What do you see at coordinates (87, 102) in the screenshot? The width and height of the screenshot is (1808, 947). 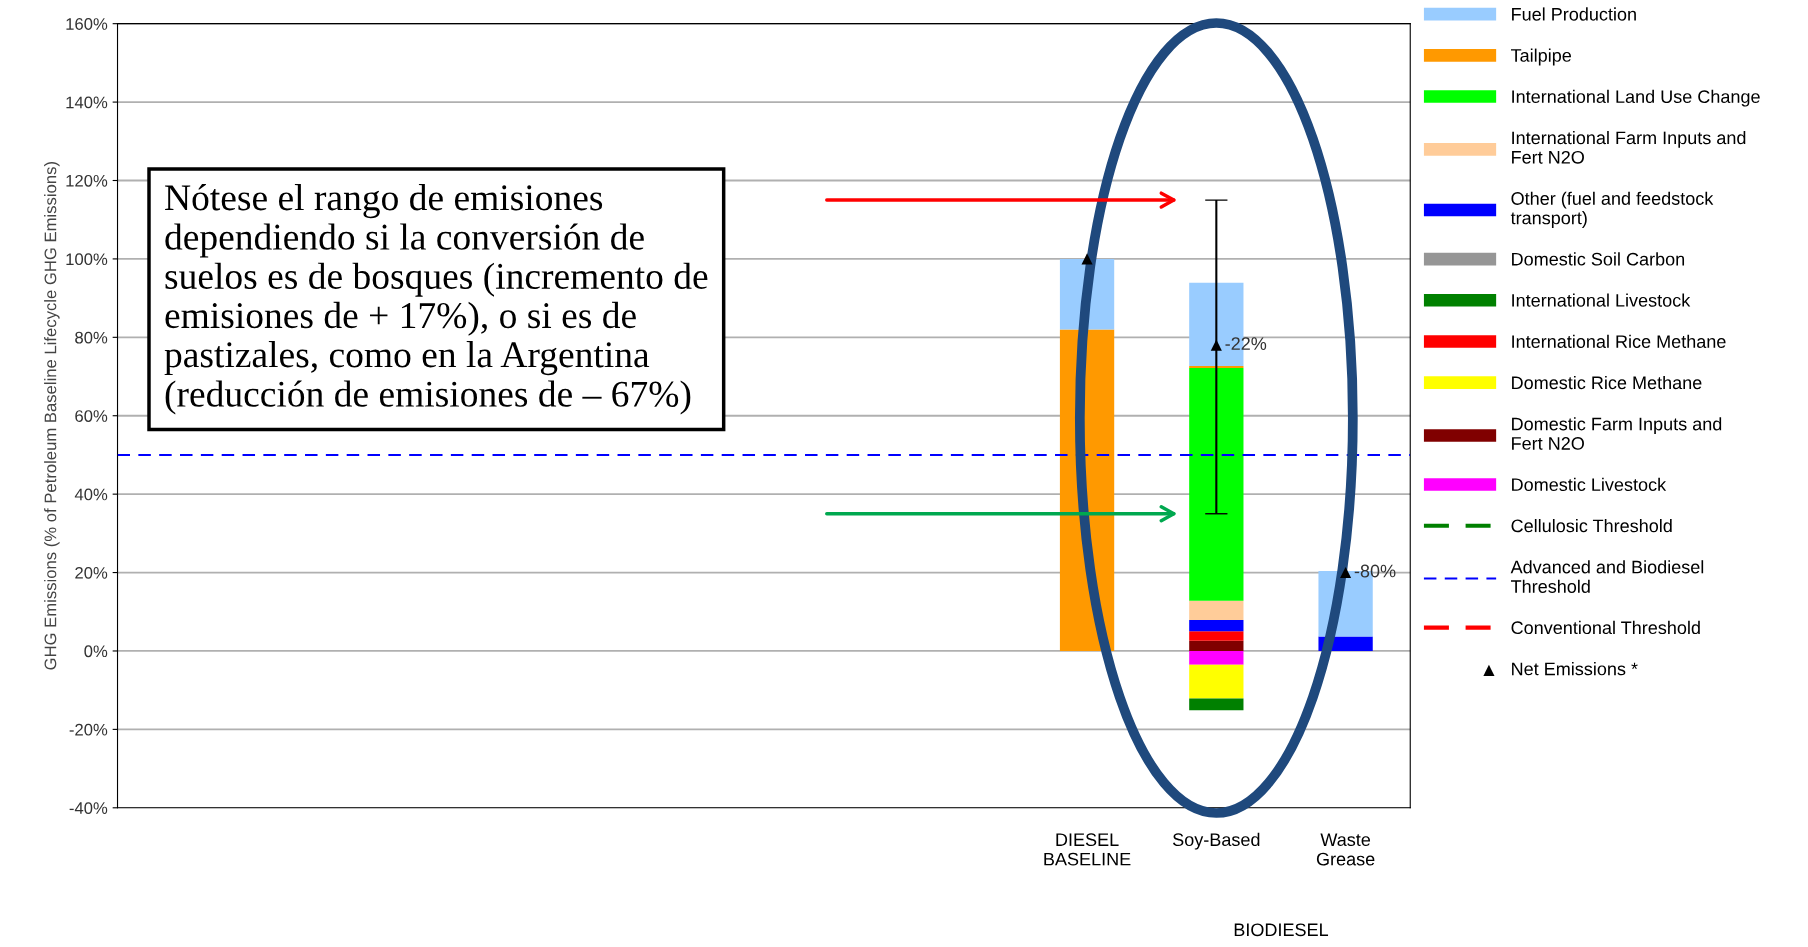 I see `y-tick-label: 140%` at bounding box center [87, 102].